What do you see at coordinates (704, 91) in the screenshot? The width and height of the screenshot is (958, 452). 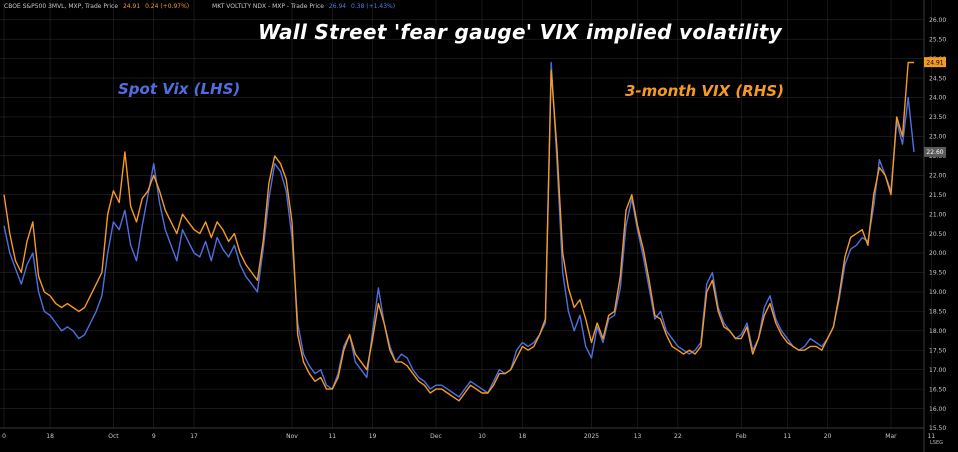 I see `label-3m-vix: 3-month VIX (RHS)` at bounding box center [704, 91].